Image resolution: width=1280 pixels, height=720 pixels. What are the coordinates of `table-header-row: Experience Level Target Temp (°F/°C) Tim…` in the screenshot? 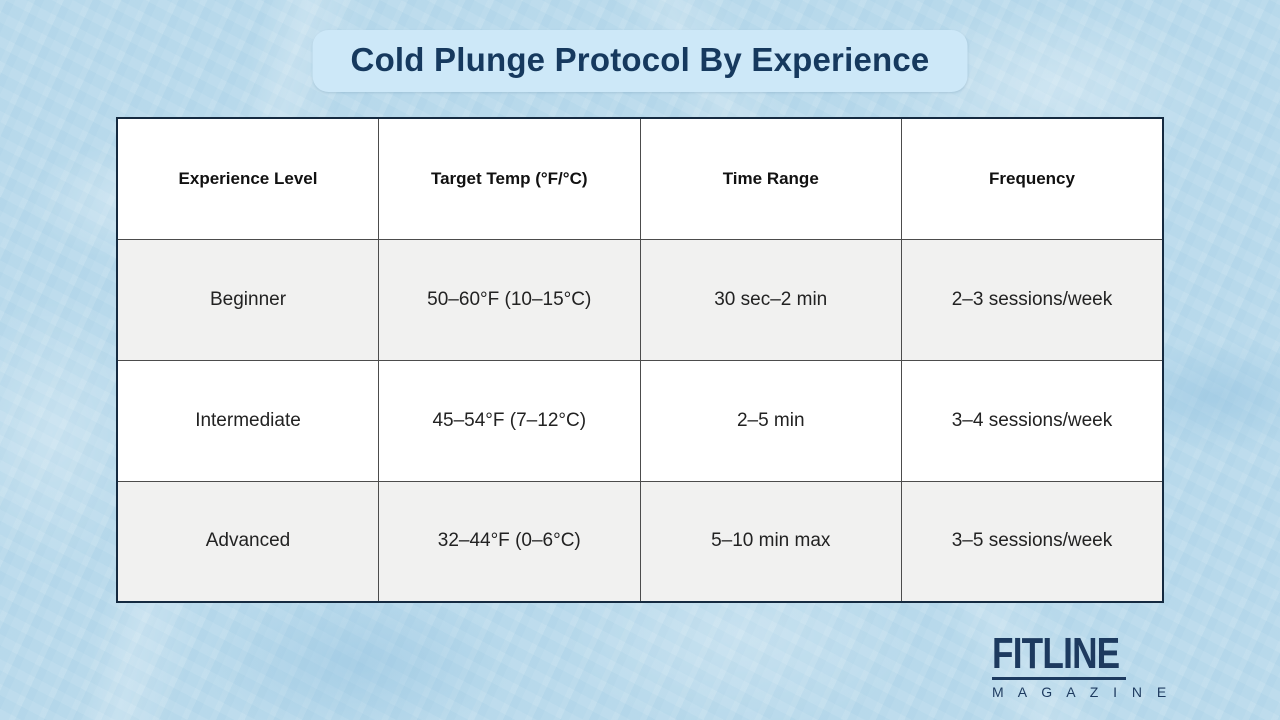 It's located at (640, 178).